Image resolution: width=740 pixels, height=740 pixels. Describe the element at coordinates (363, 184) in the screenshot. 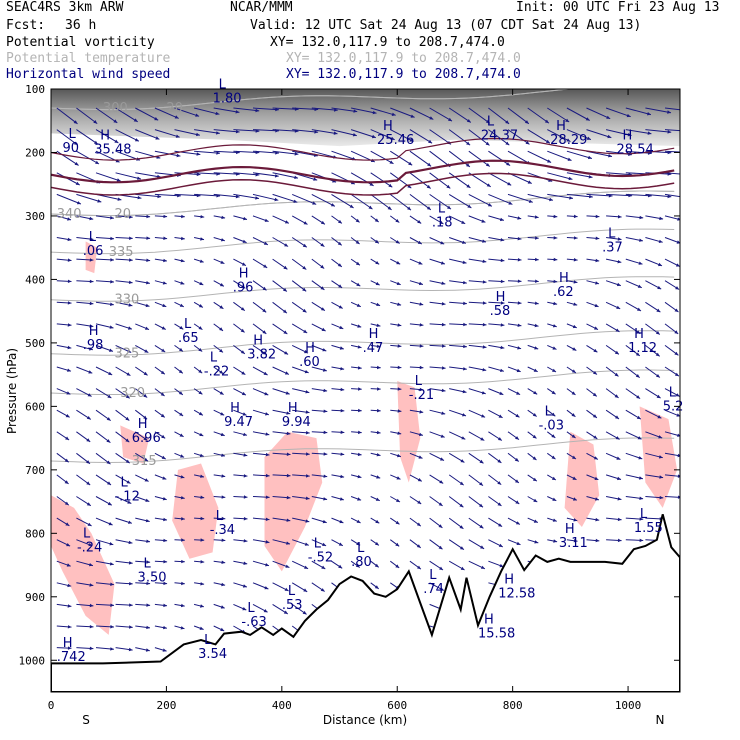

I see `pv-contour` at that location.